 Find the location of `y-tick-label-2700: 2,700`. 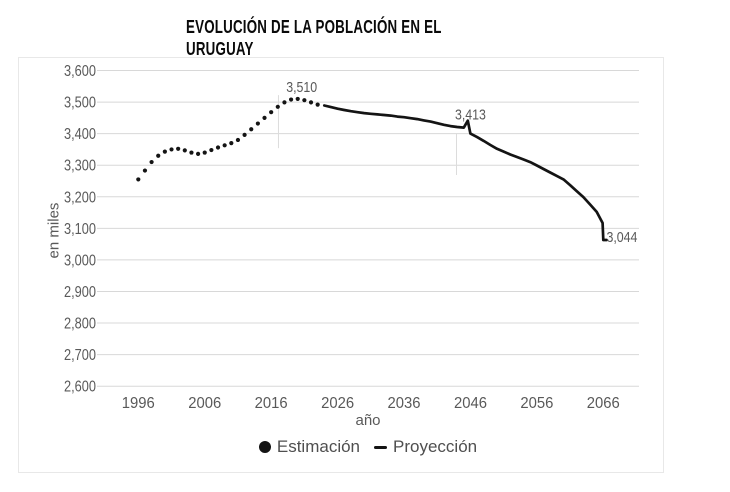

y-tick-label-2700: 2,700 is located at coordinates (80, 355).